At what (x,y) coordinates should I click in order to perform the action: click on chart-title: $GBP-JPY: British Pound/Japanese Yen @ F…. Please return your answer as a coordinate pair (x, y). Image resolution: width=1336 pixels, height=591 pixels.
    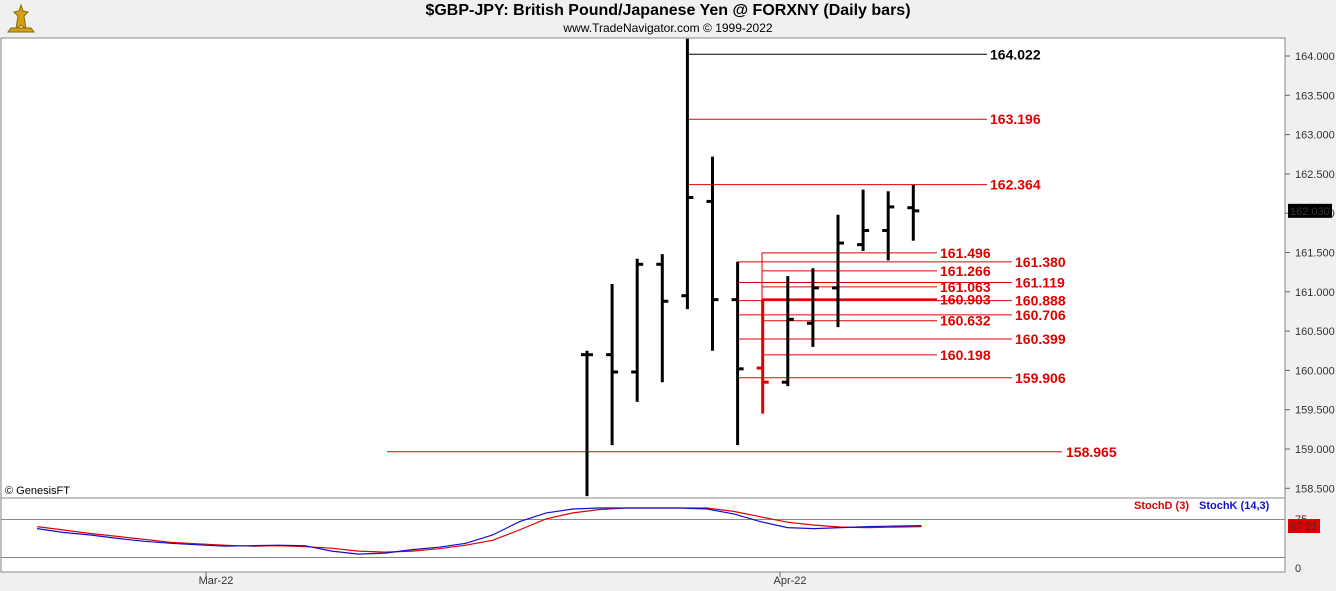
    Looking at the image, I should click on (668, 10).